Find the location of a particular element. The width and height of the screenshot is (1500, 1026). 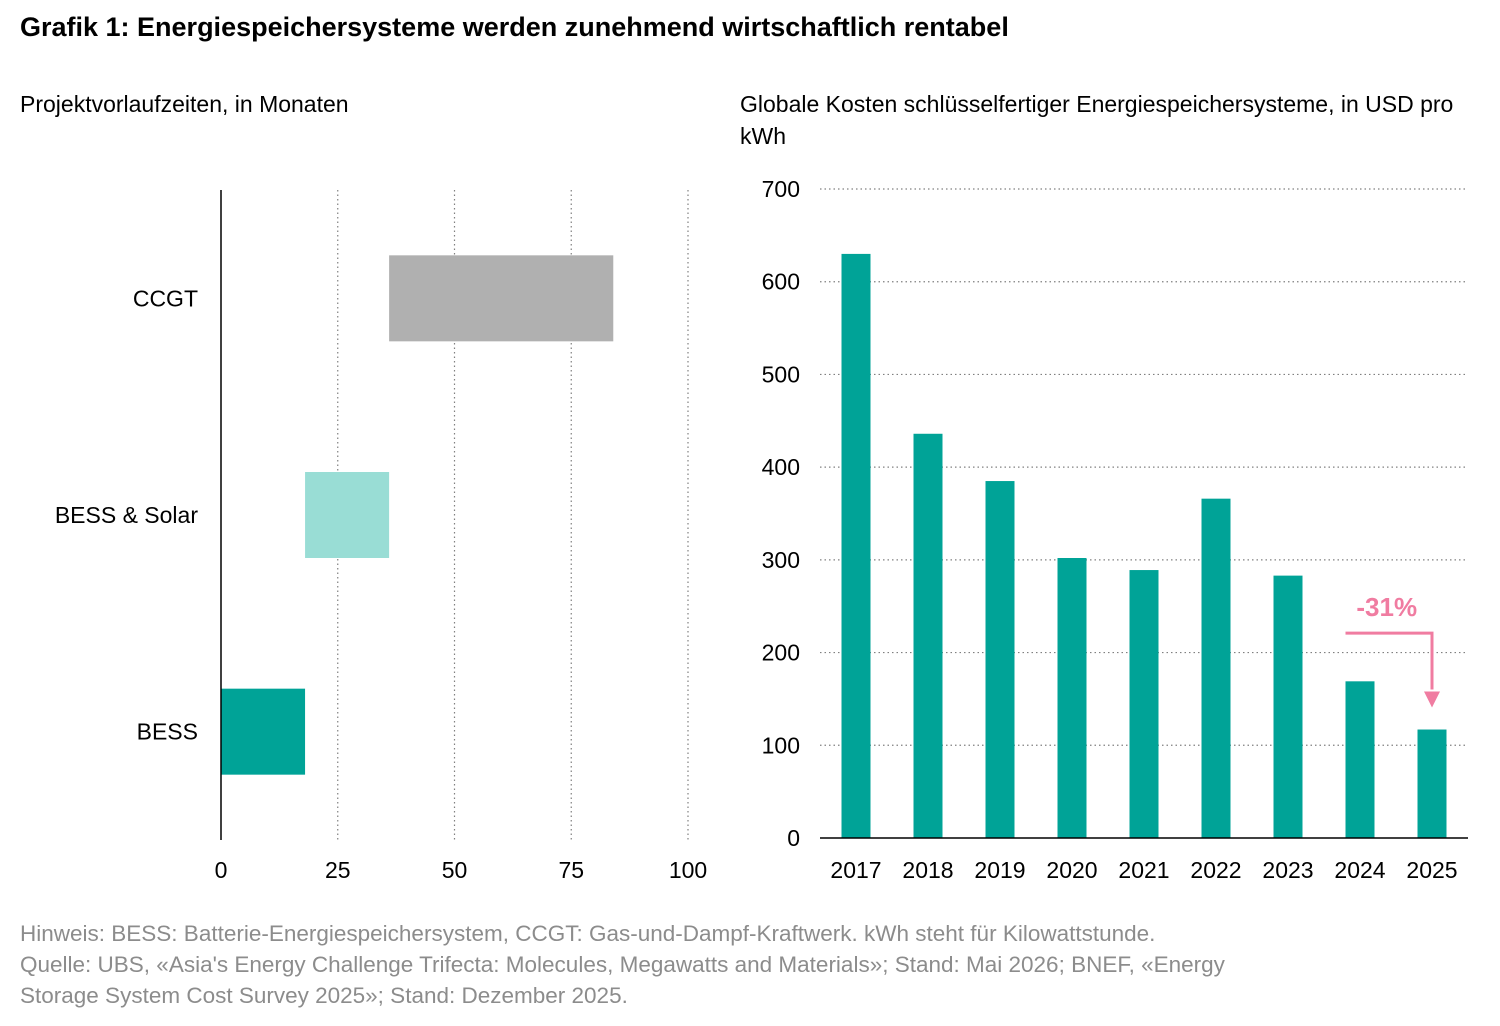

x-tick-label: 2024 is located at coordinates (1359, 870).